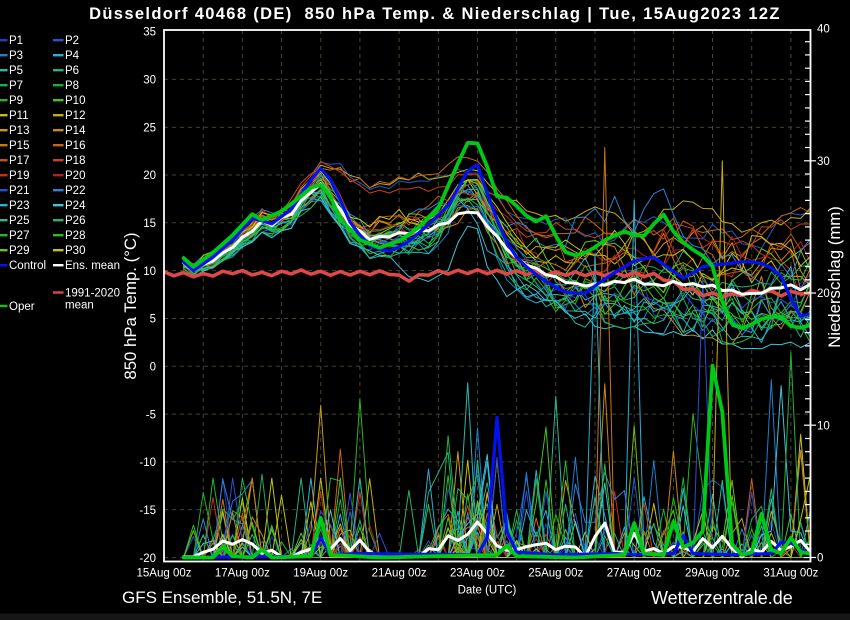  I want to click on svg-text: 5, so click(153, 320).